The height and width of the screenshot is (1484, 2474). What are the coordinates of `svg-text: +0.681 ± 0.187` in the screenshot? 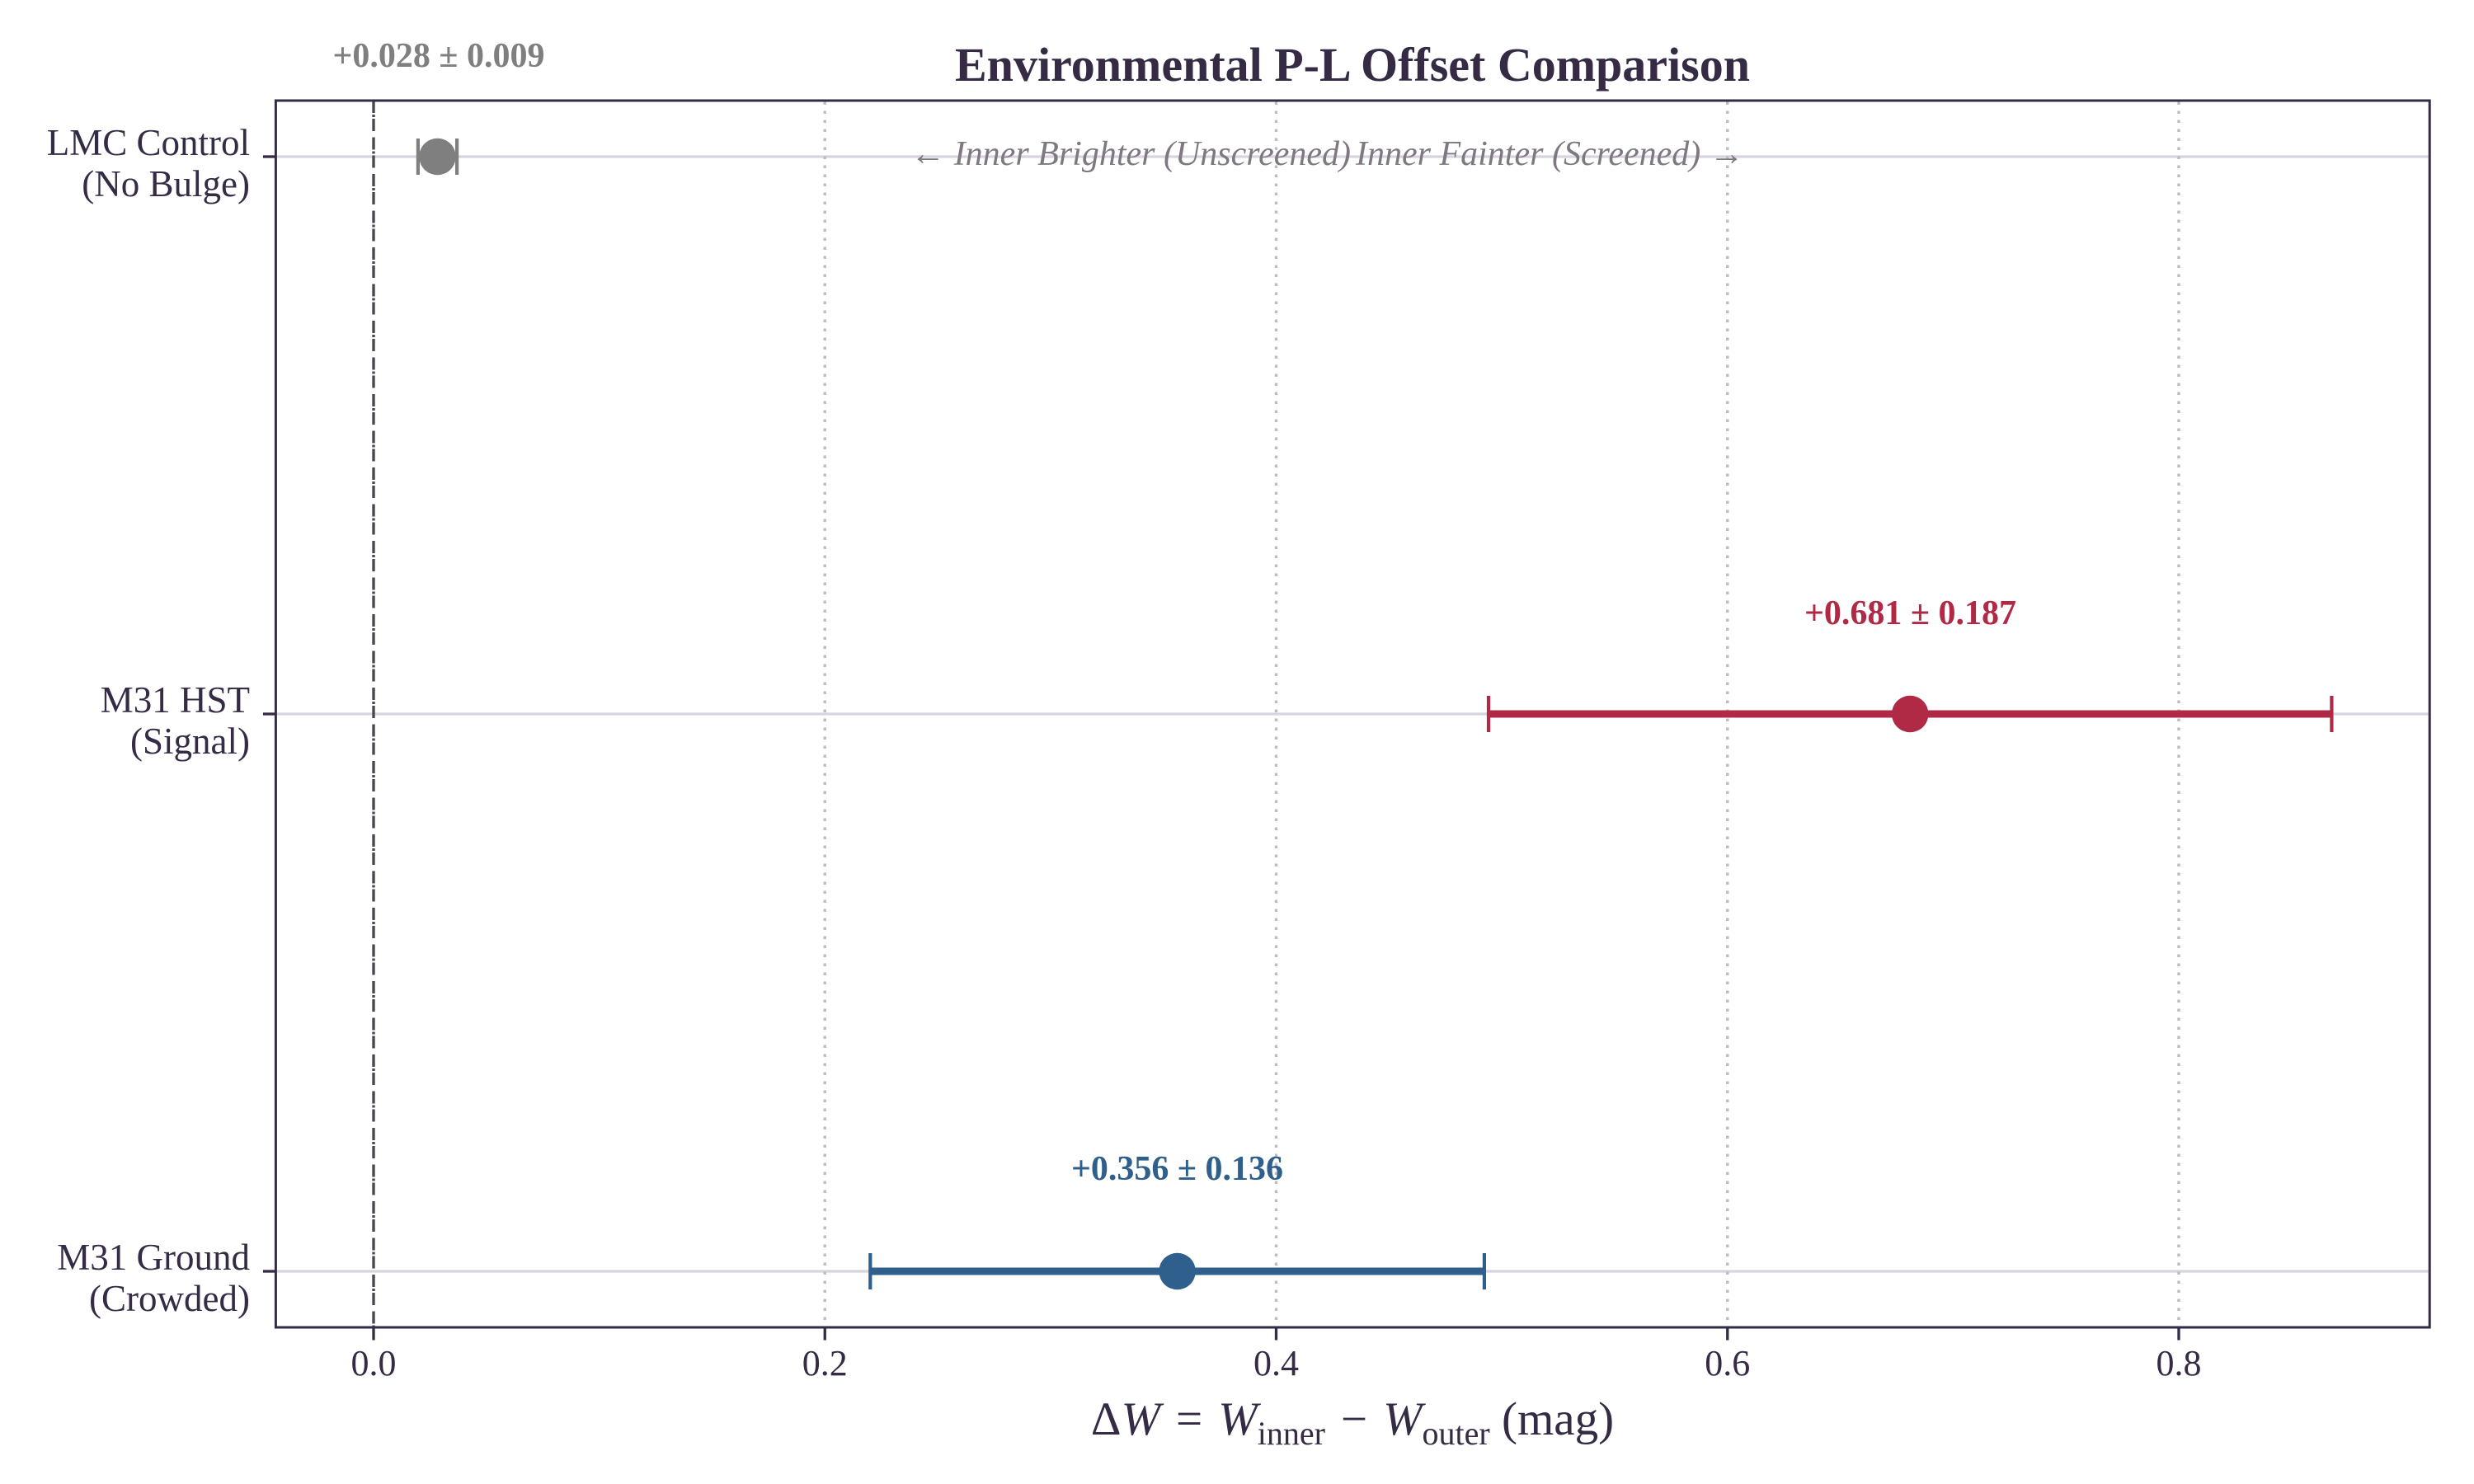 It's located at (1910, 613).